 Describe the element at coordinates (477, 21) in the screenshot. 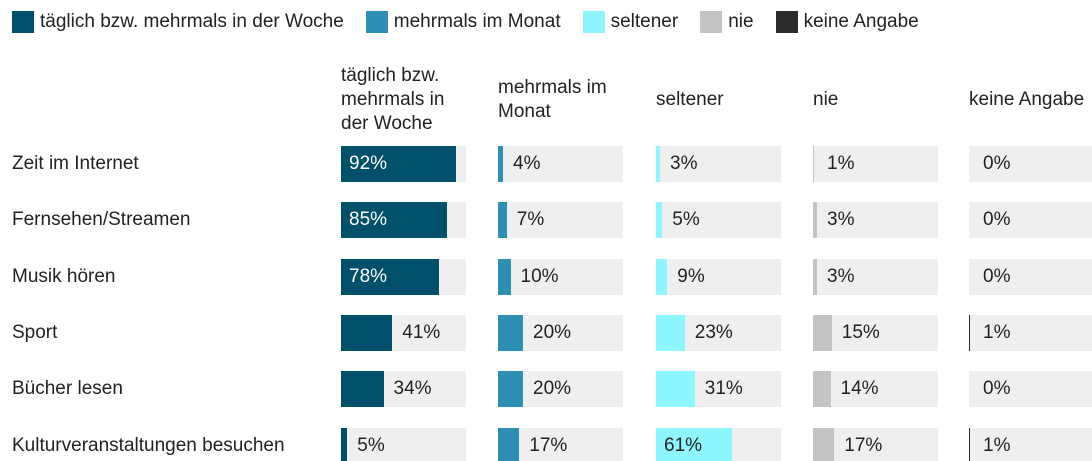

I see `legend-label: mehrmals im Monat` at that location.